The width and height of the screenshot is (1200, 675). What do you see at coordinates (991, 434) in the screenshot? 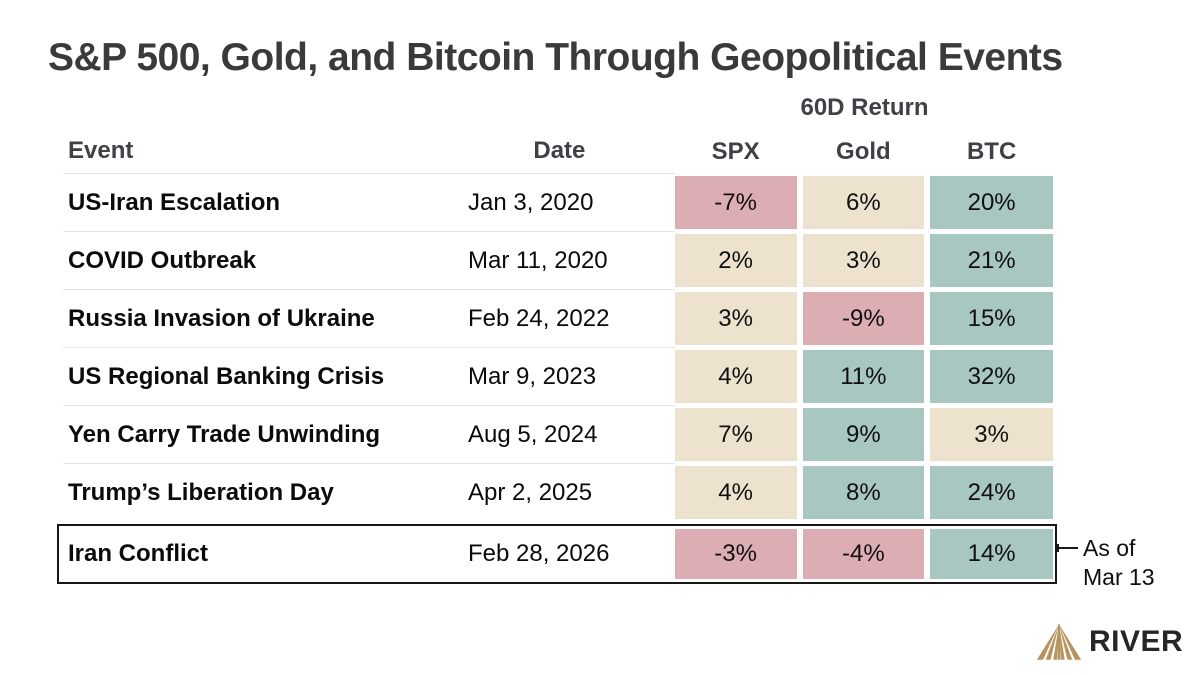
I see `btc-return-cell: 3%` at bounding box center [991, 434].